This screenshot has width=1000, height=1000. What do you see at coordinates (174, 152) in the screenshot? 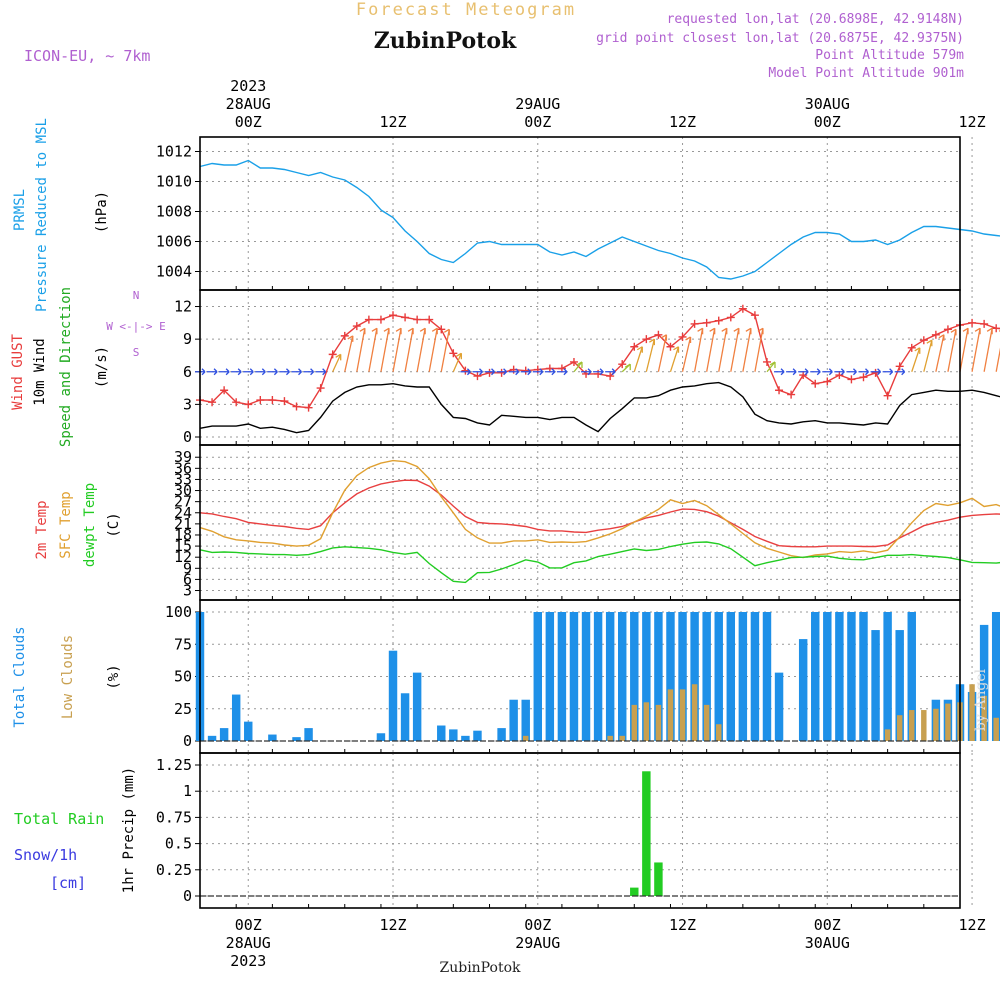
I see `y-tick-label: 1012` at bounding box center [174, 152].